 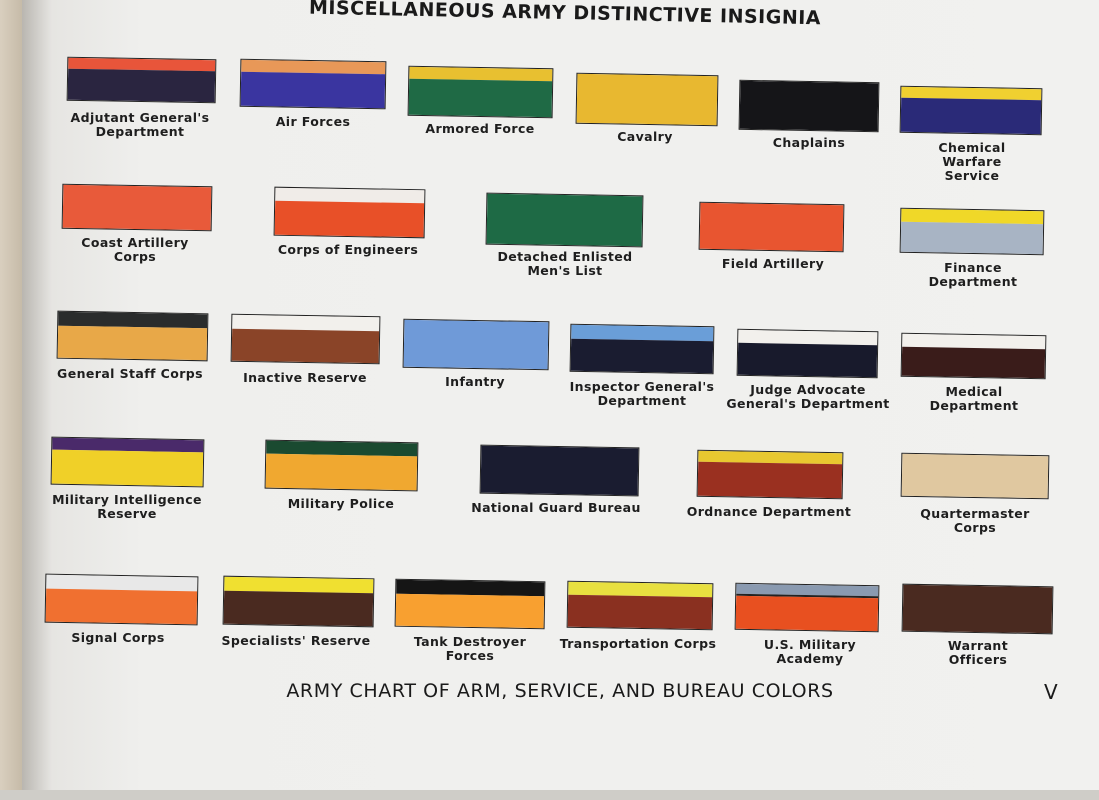 I want to click on page-number: V, so click(x=1051, y=692).